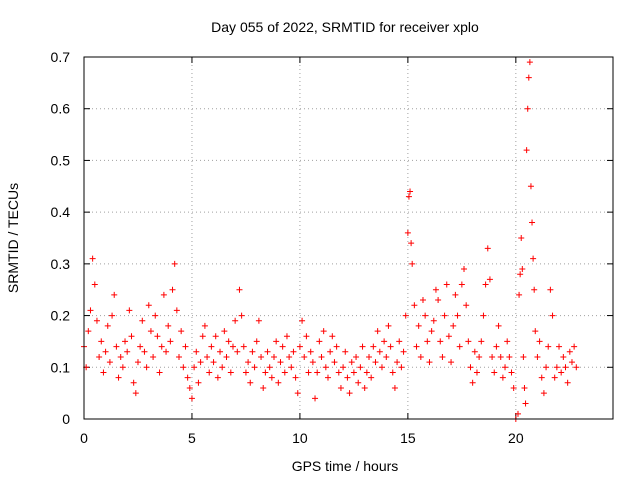  Describe the element at coordinates (300, 438) in the screenshot. I see `x-tick-label: 10` at that location.